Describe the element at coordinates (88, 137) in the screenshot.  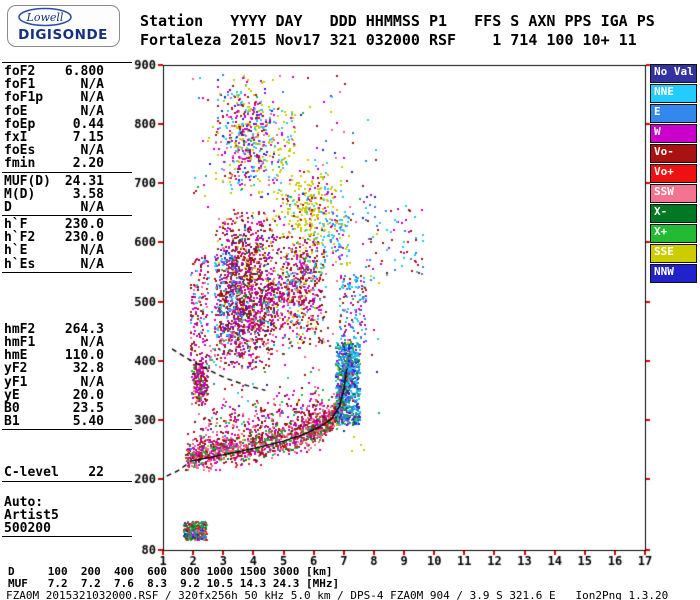
I see `param-value: 7.15` at that location.